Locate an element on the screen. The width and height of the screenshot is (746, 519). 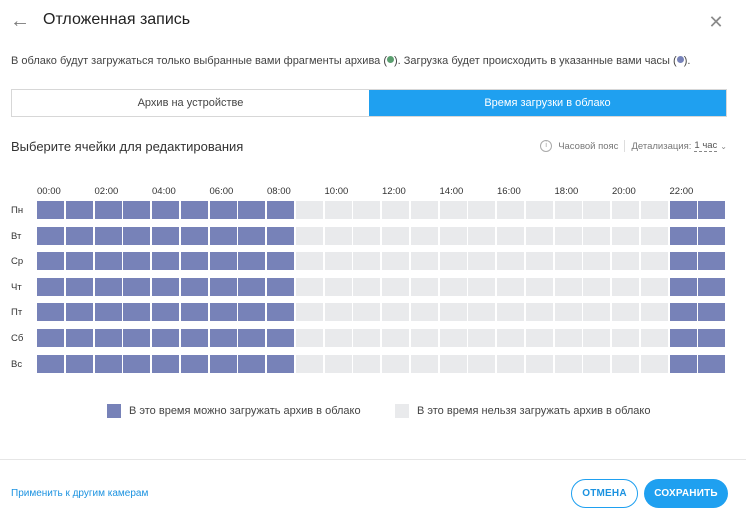
tab-device-archive: Архив на устройстве is located at coordinates (190, 103).